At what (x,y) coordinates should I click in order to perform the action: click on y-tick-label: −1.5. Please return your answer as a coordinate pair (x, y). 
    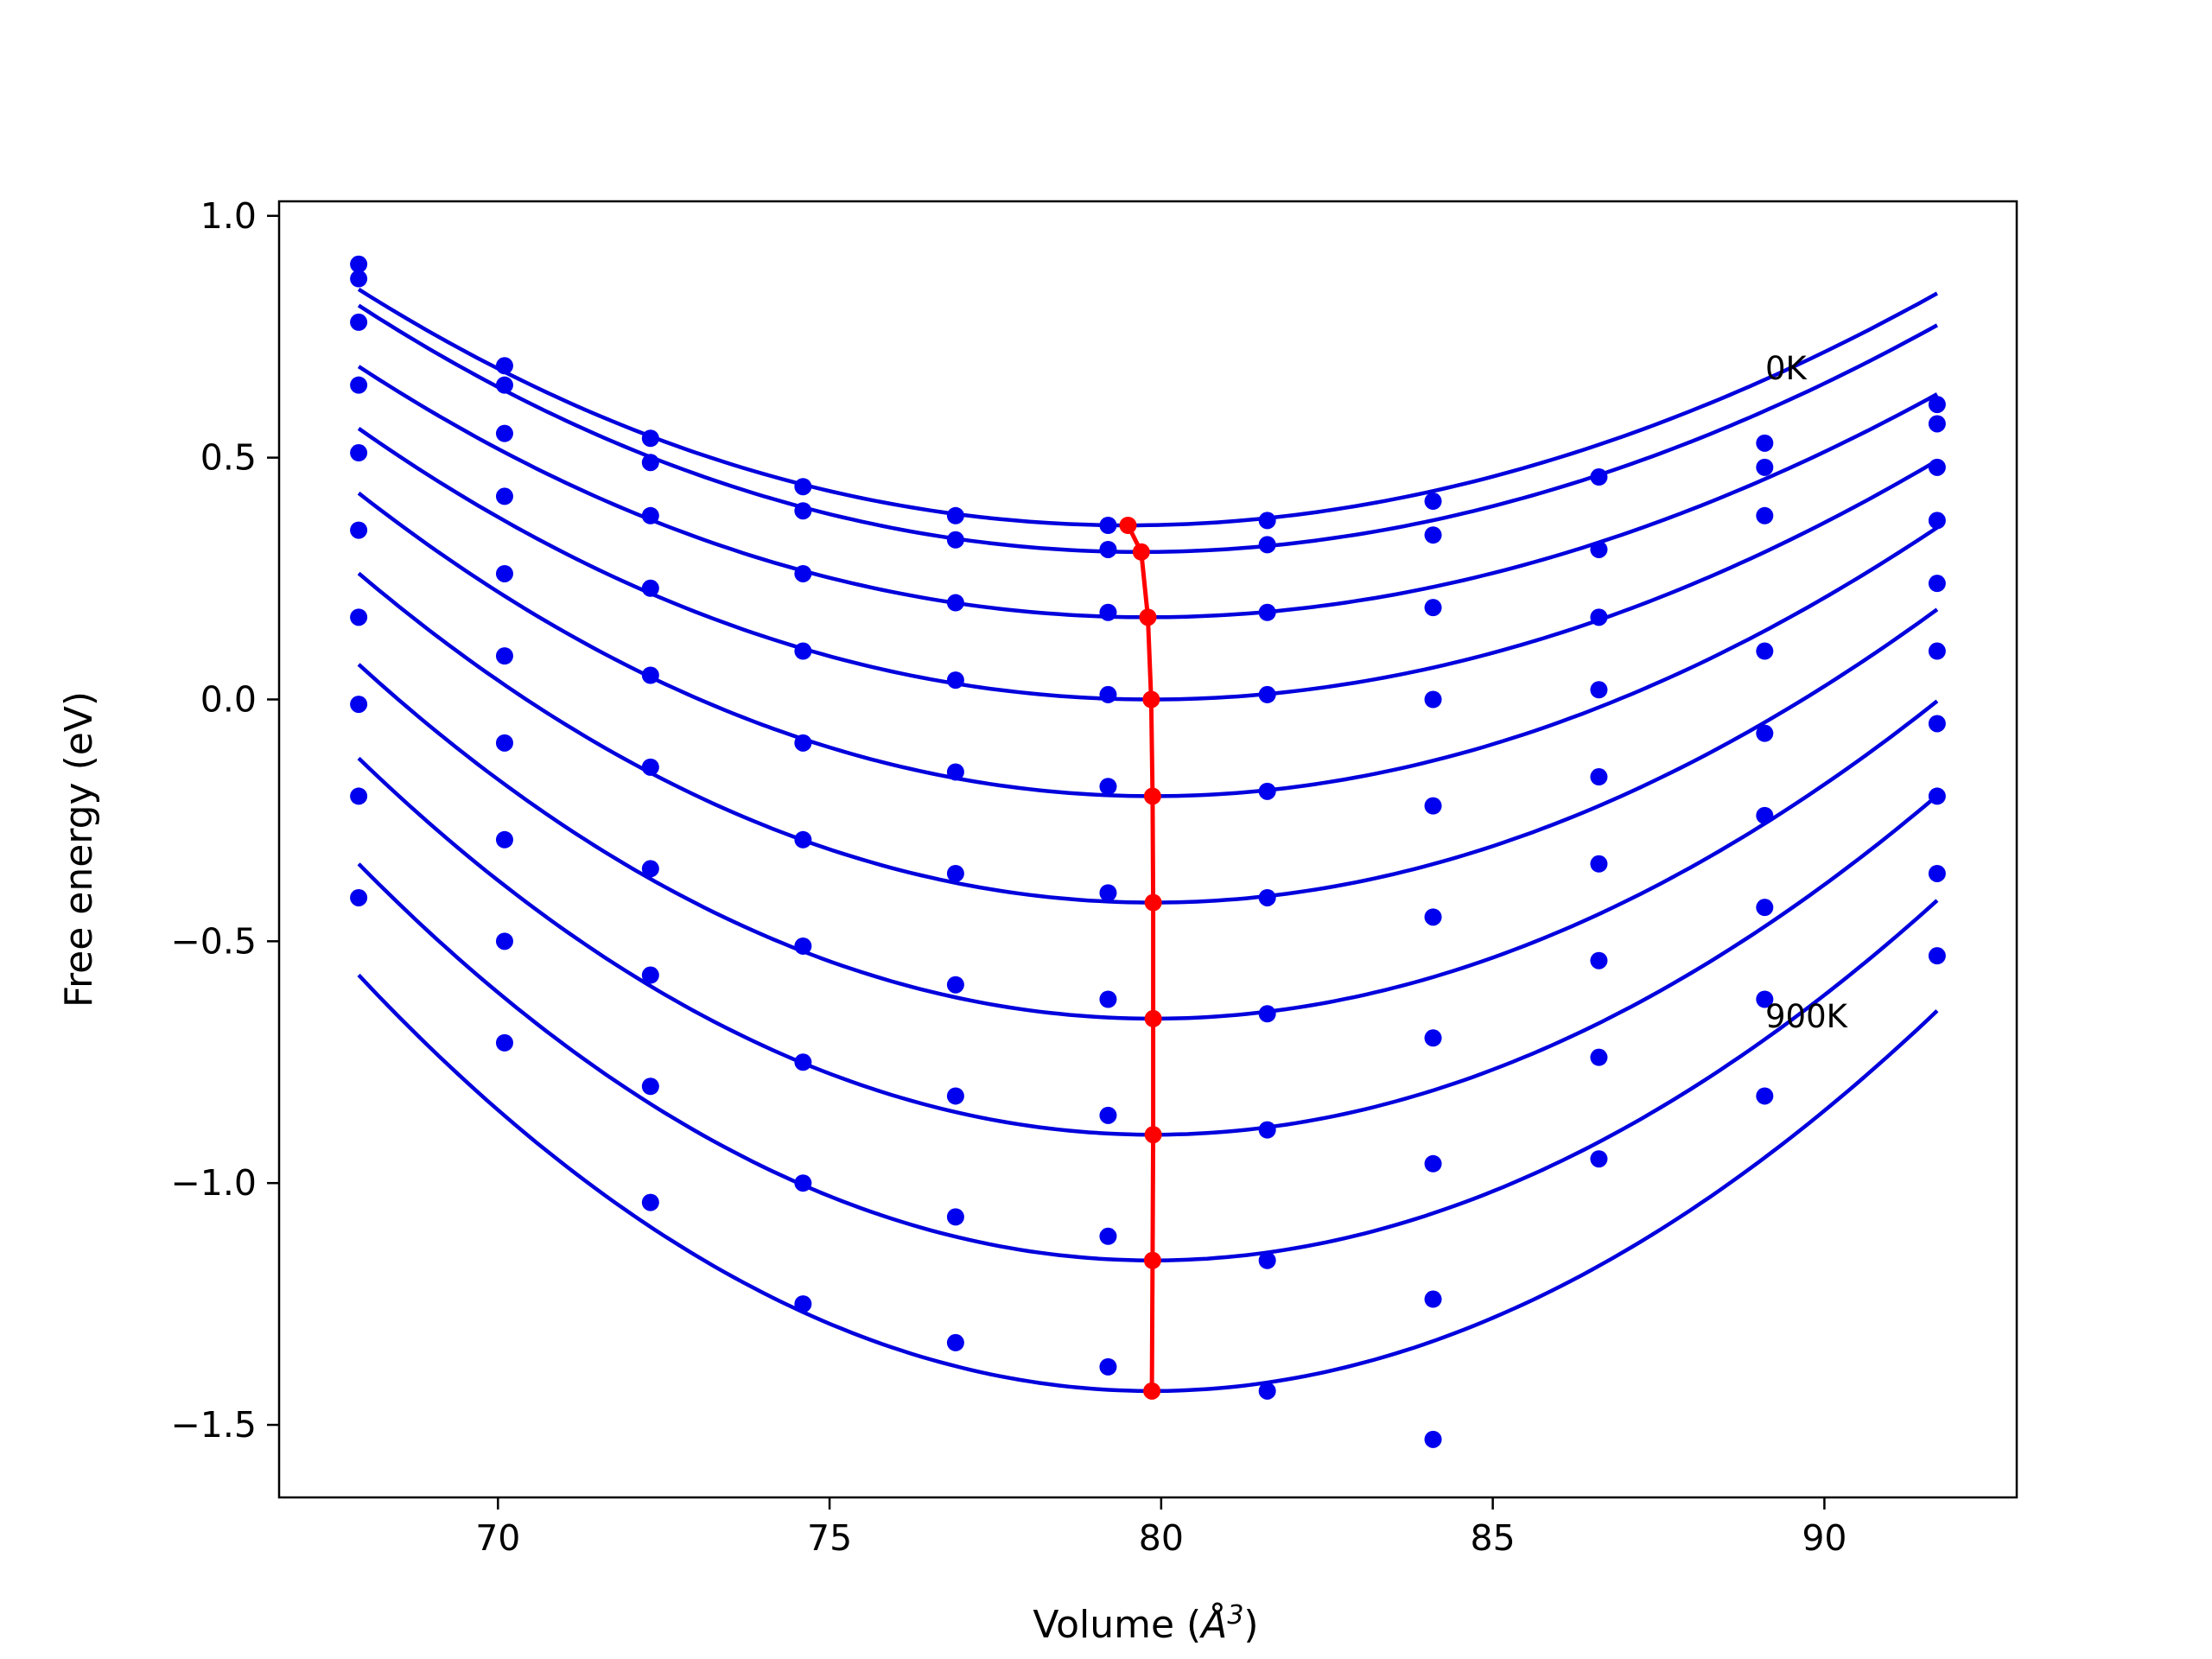
    Looking at the image, I should click on (213, 1425).